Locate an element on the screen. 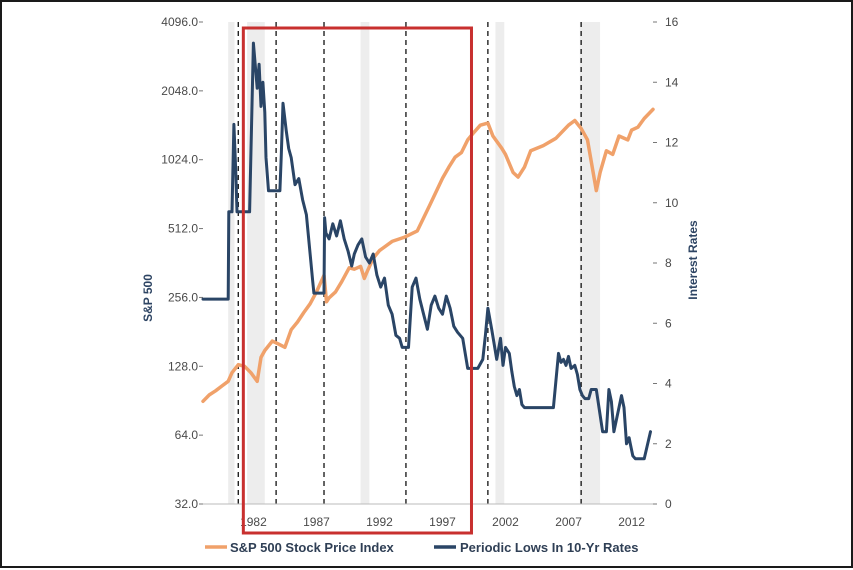 This screenshot has width=853, height=570. right-tick-label-4: 8 is located at coordinates (668, 263).